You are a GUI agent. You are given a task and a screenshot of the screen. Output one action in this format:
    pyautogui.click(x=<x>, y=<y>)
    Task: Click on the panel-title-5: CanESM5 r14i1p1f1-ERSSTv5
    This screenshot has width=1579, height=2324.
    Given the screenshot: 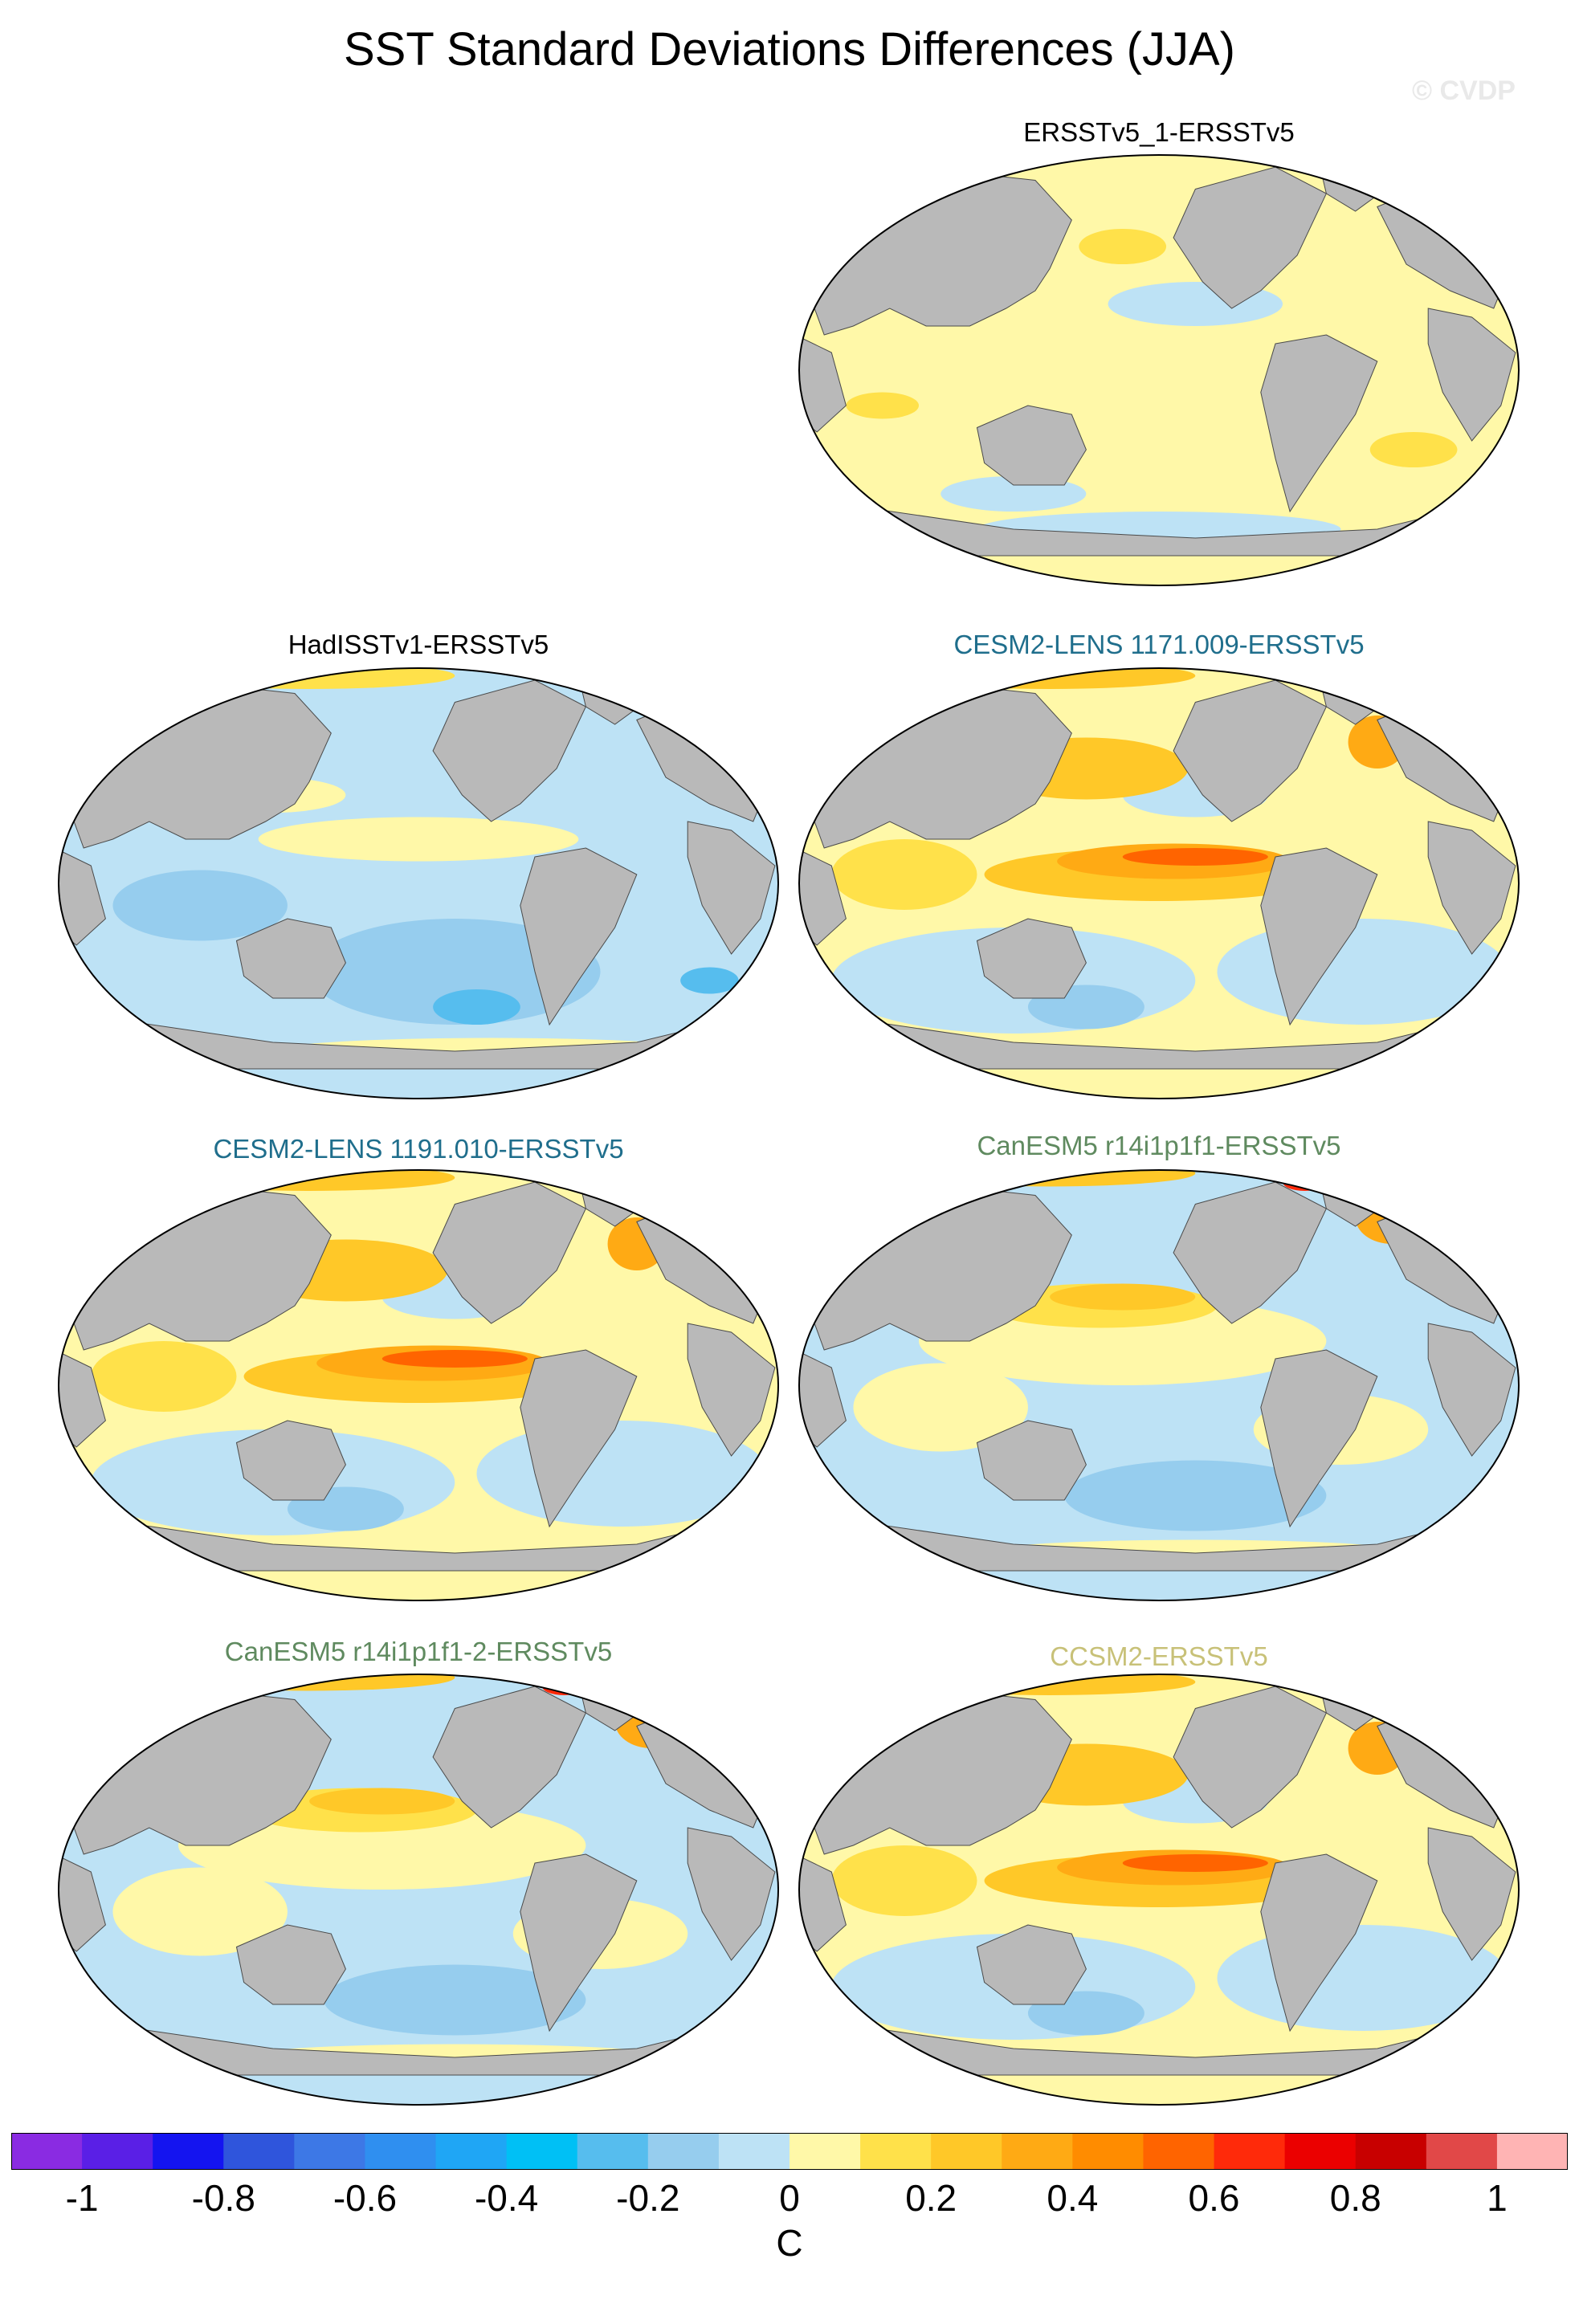 What is the action you would take?
    pyautogui.click(x=1159, y=1146)
    